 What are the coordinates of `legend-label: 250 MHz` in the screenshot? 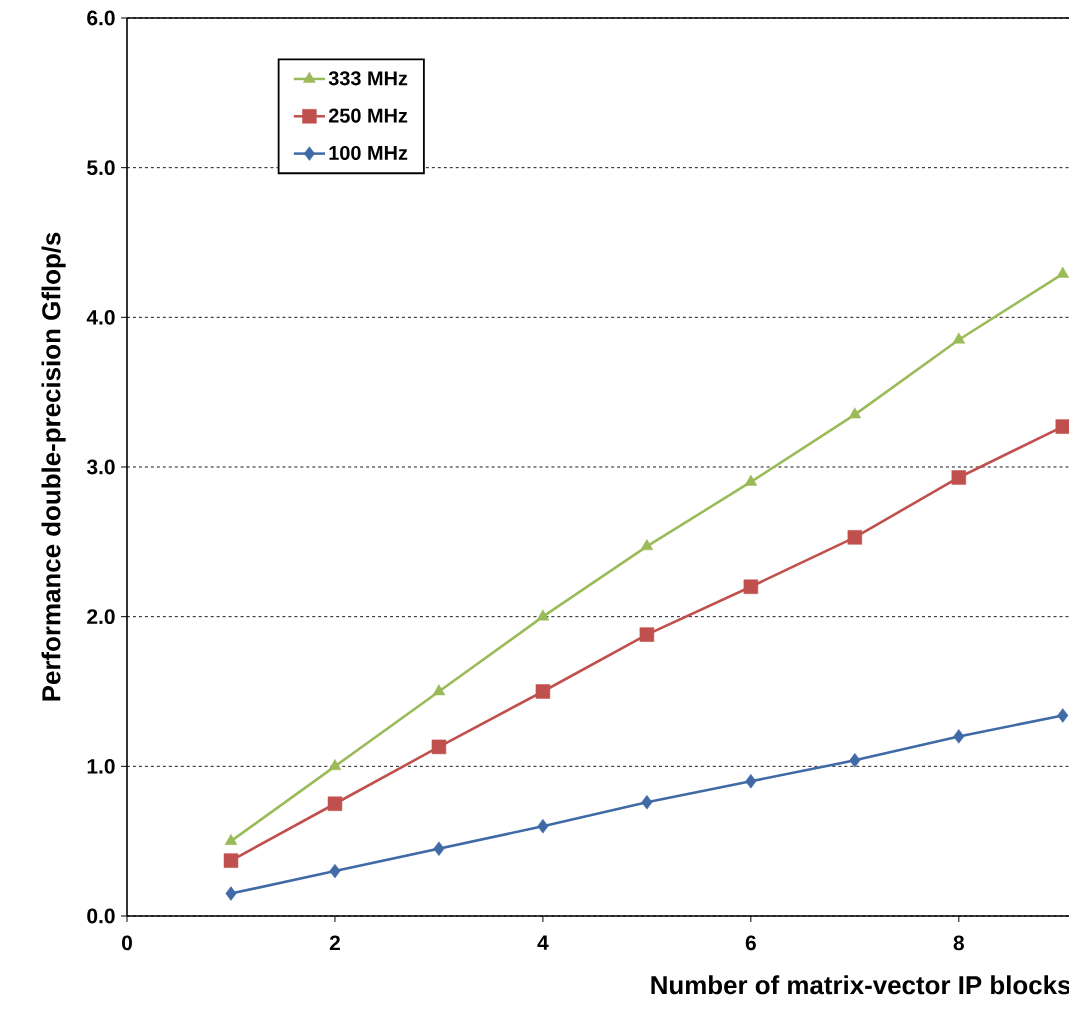 It's located at (368, 115).